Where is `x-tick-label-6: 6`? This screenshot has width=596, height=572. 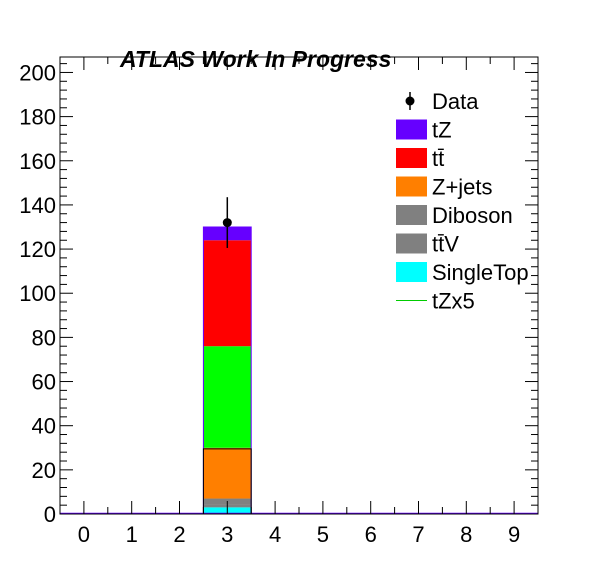 x-tick-label-6: 6 is located at coordinates (371, 534).